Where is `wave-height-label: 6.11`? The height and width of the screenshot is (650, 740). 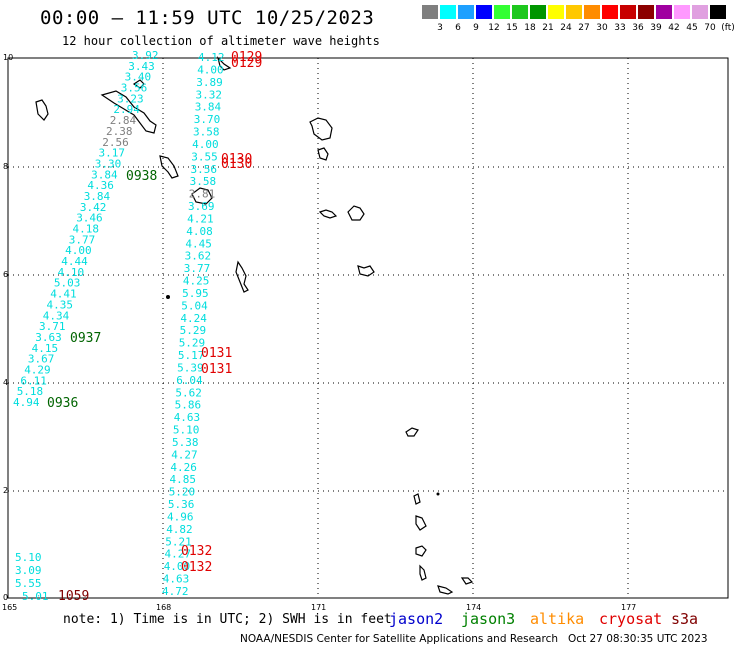
wave-height-label: 6.11 is located at coordinates (33, 380).